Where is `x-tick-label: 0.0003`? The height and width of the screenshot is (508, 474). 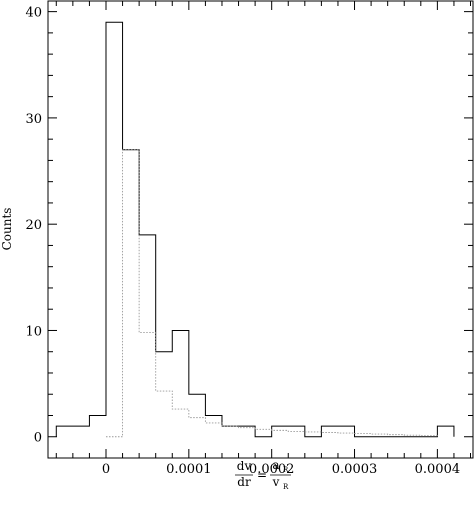
x-tick-label: 0.0003 is located at coordinates (355, 469).